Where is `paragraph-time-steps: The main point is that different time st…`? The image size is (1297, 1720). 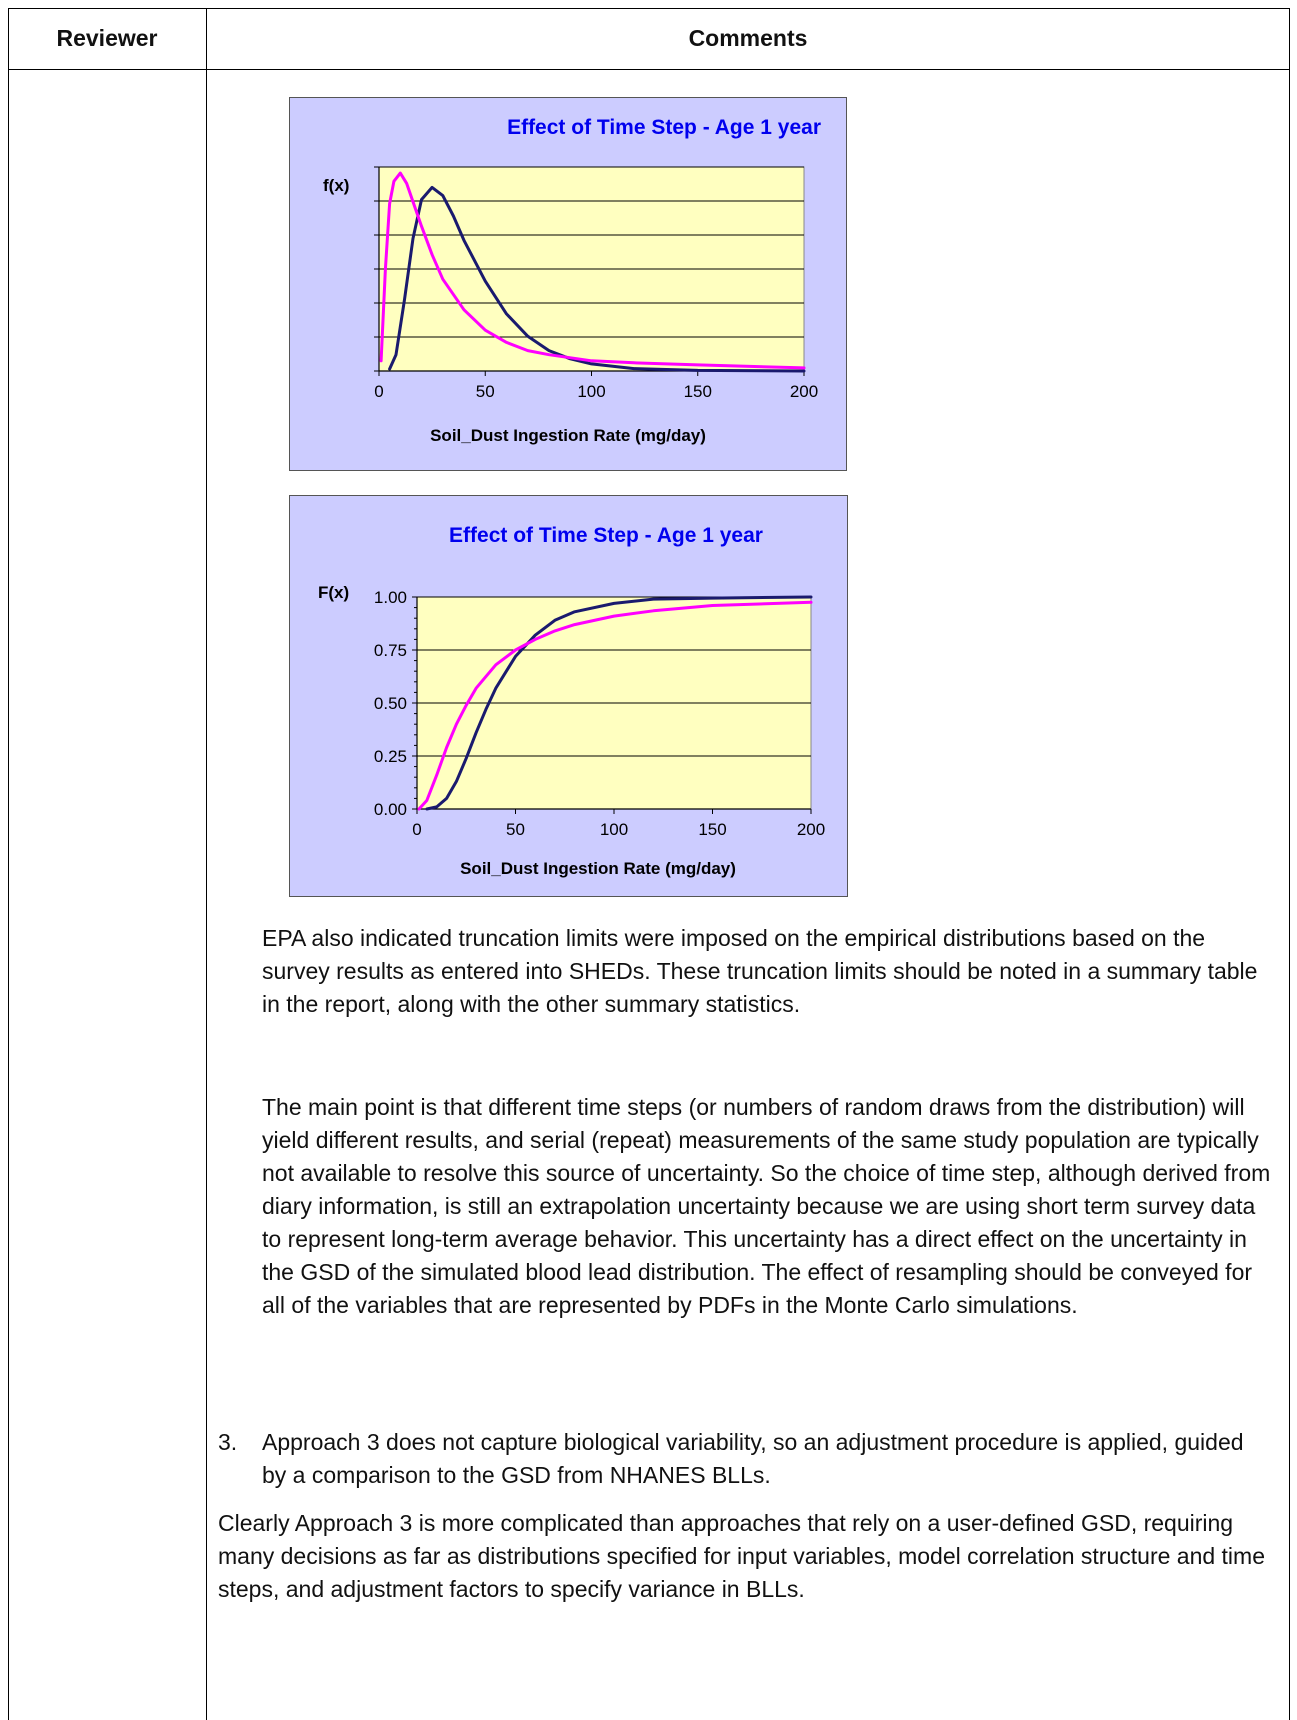 paragraph-time-steps: The main point is that different time st… is located at coordinates (766, 1206).